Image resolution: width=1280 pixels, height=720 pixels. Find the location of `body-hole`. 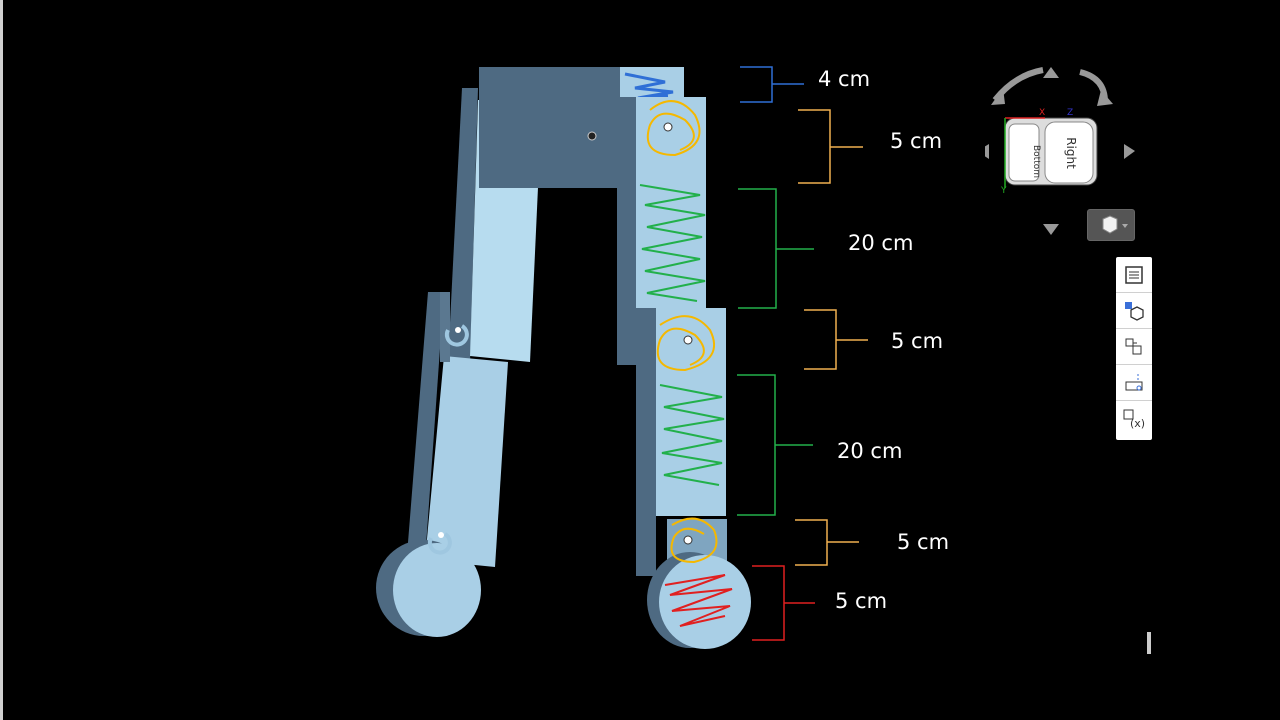

body-hole is located at coordinates (592, 136).